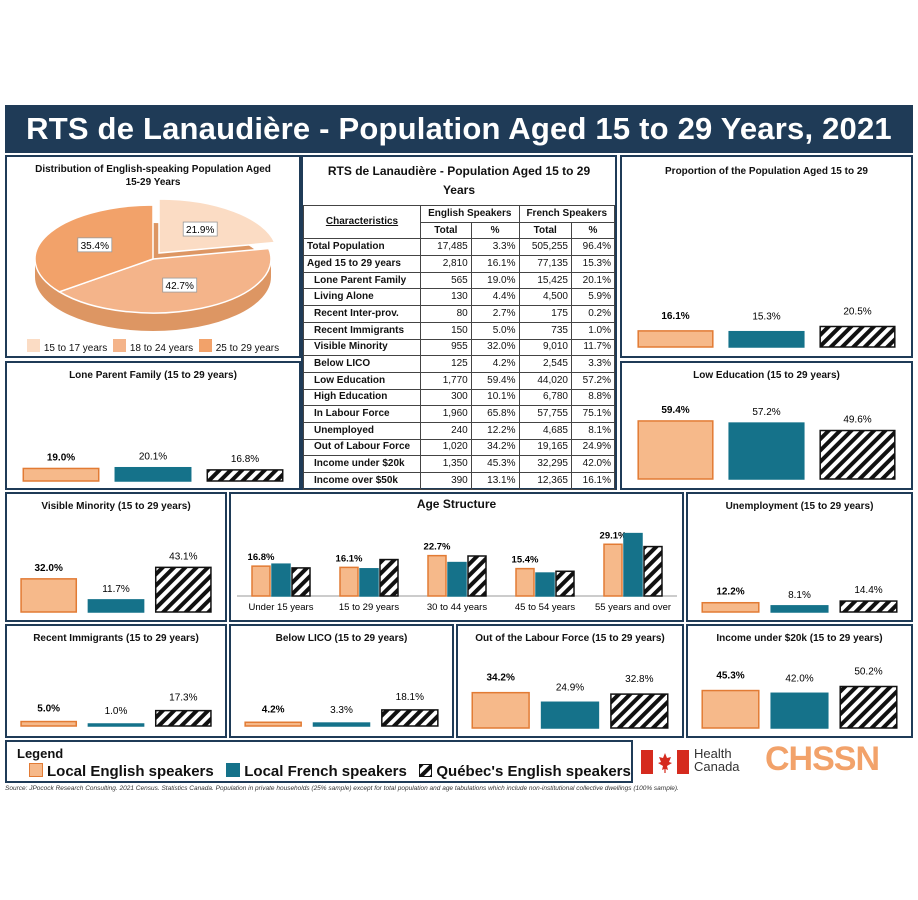  I want to click on table-row: High Education 300 10.1% 6,780 8.8%, so click(459, 397).